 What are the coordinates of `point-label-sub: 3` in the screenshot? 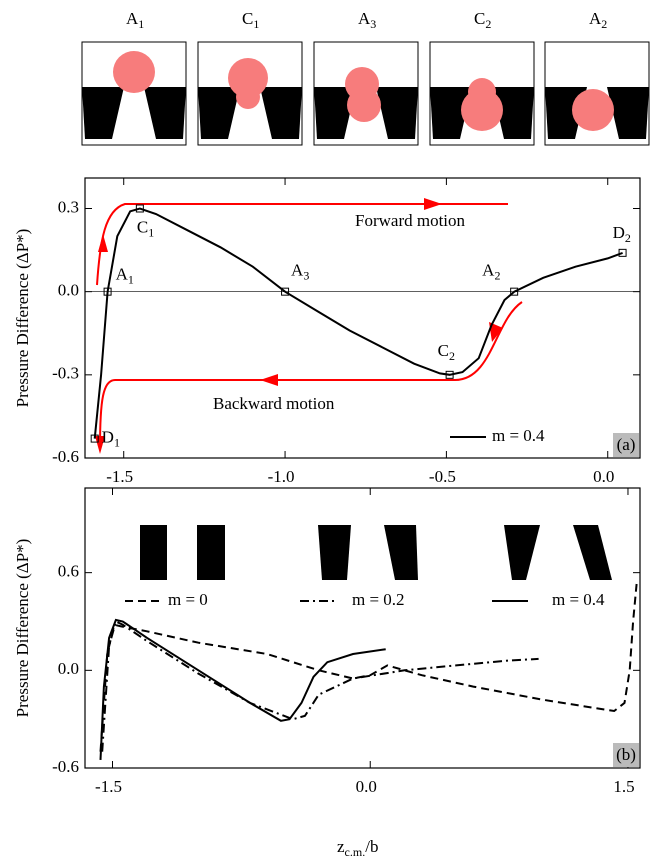 It's located at (306, 275).